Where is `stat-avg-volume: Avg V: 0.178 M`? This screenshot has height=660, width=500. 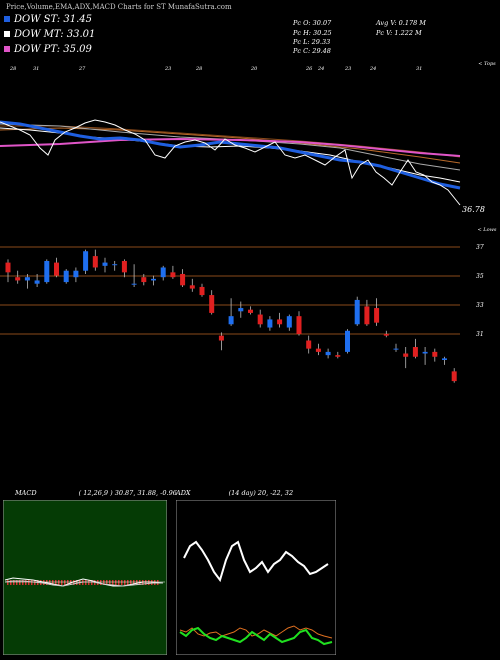 stat-avg-volume: Avg V: 0.178 M is located at coordinates (401, 23).